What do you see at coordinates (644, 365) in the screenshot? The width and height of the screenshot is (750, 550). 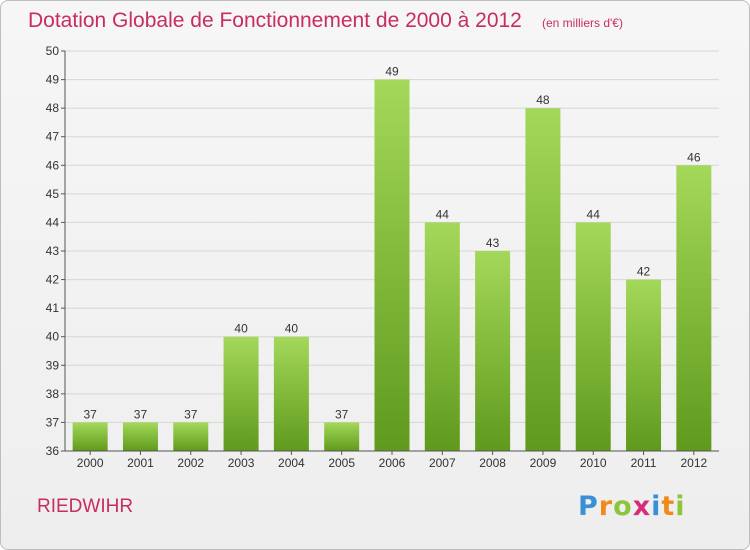 I see `bar-2011` at bounding box center [644, 365].